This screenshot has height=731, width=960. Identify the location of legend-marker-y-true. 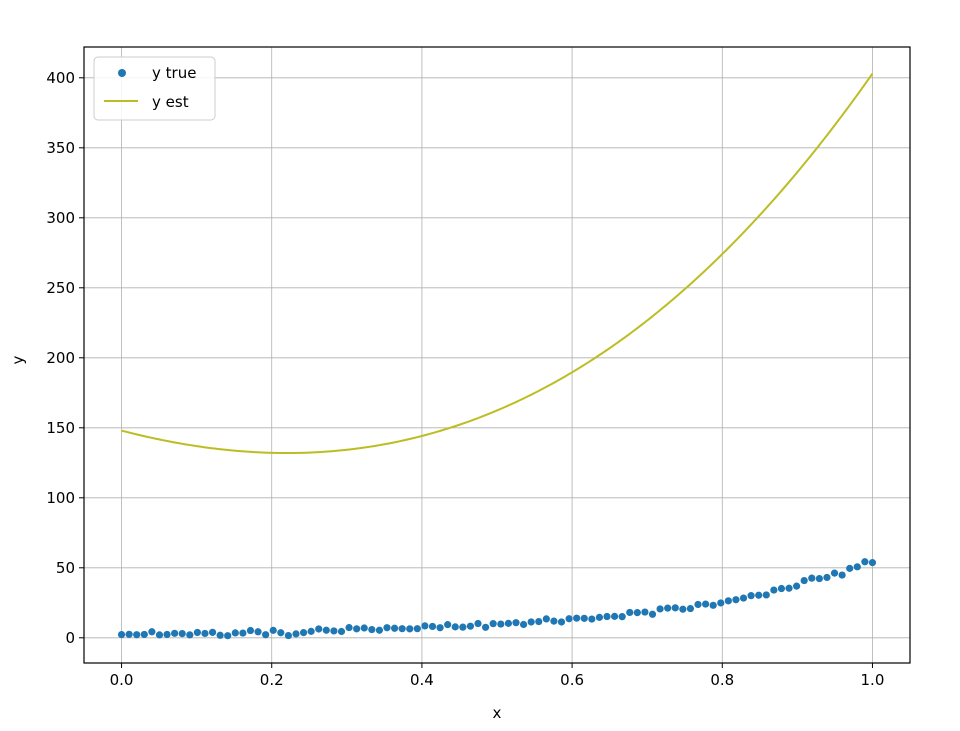
(122, 73).